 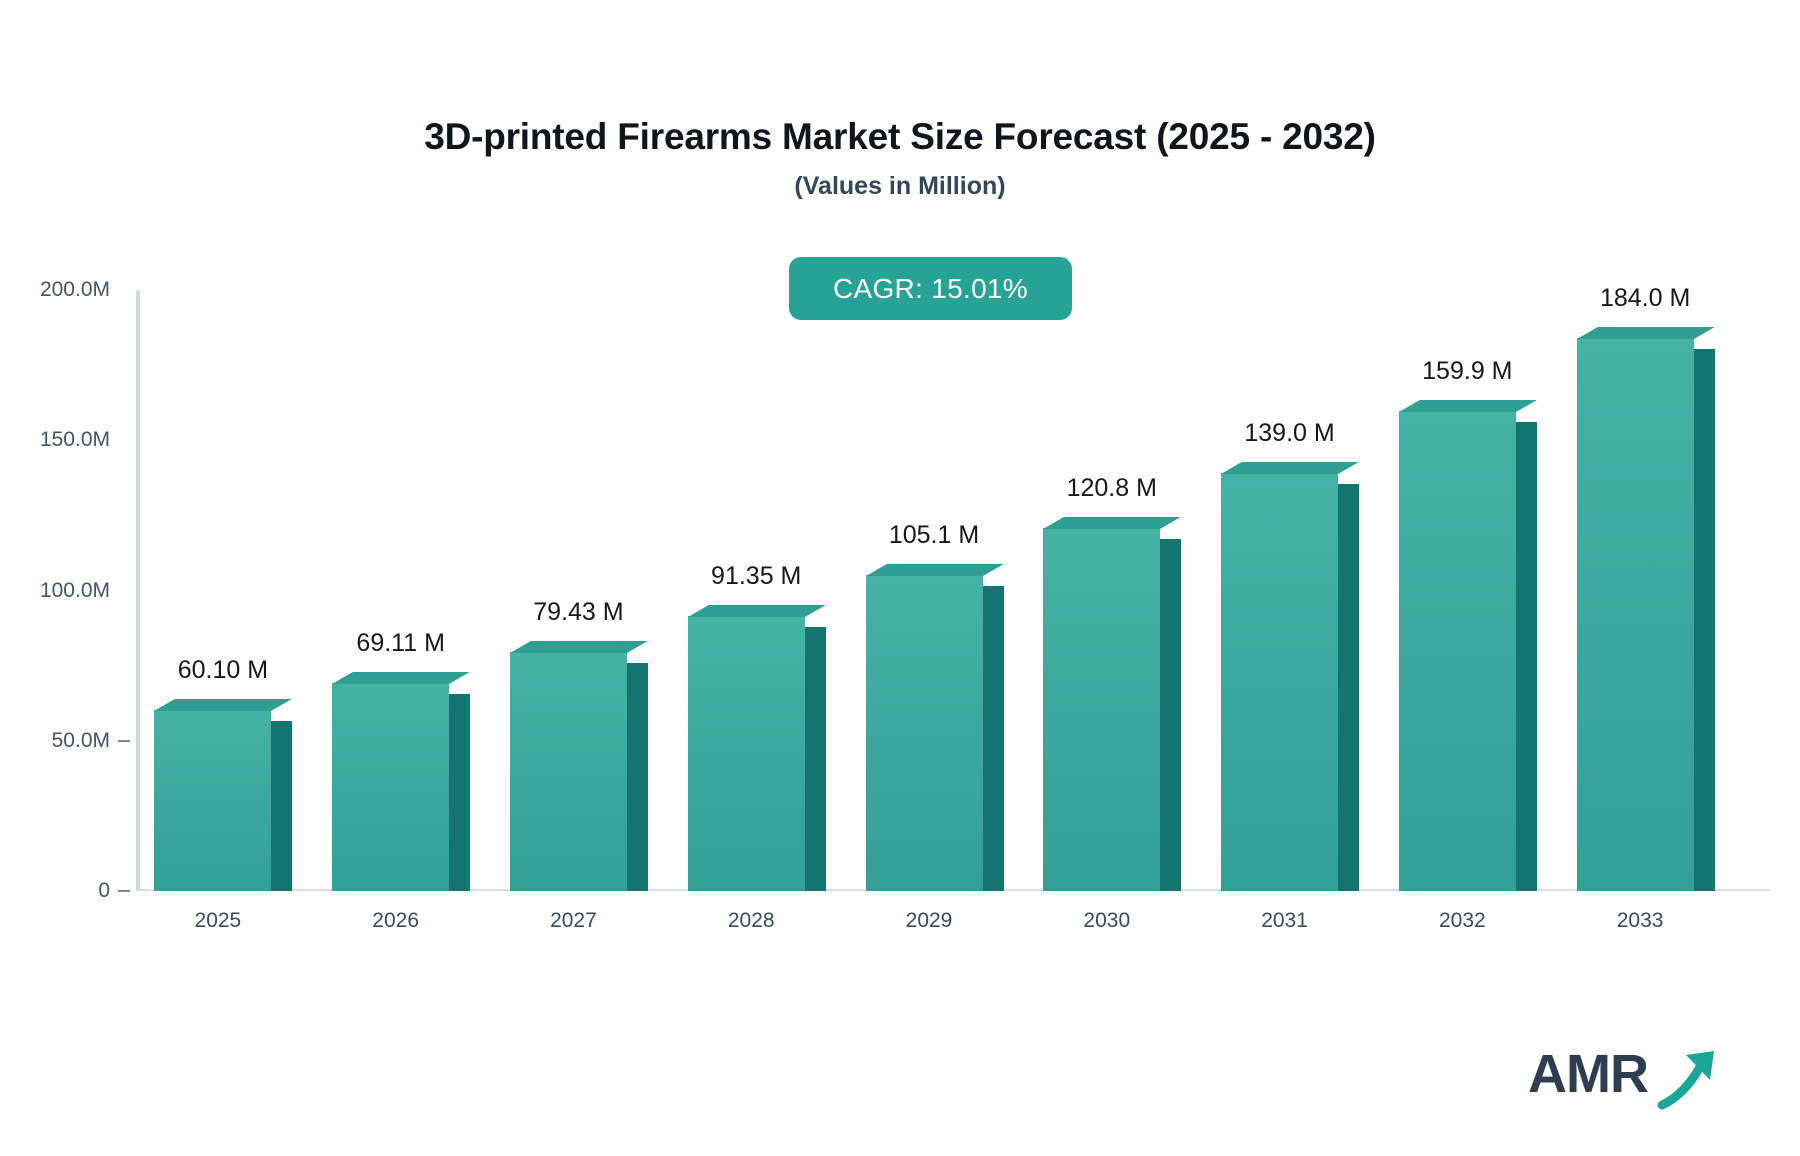 I want to click on y-axis-tick-label: 100.0M, so click(x=74, y=590).